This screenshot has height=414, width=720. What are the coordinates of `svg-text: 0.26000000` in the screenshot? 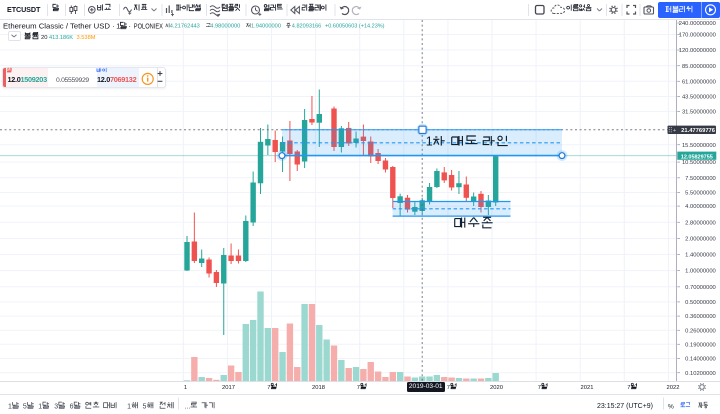 It's located at (700, 331).